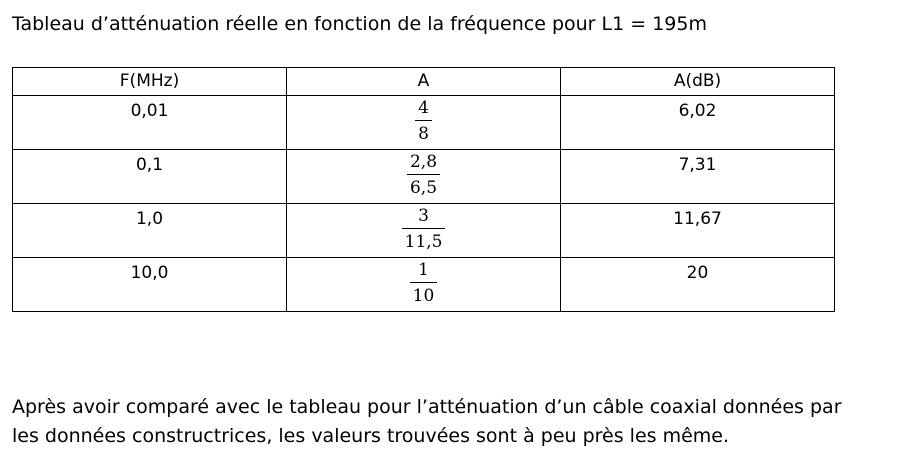  I want to click on fraction-denominator: 8, so click(423, 134).